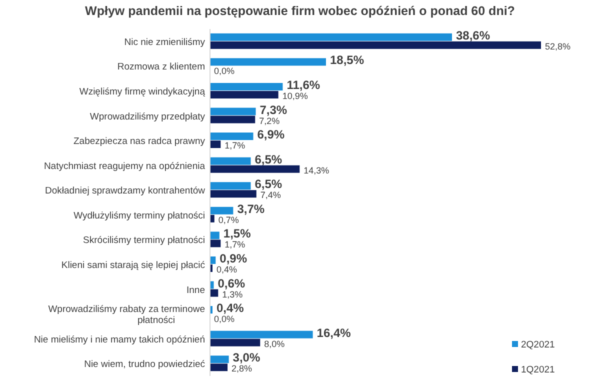 This screenshot has height=388, width=600. Describe the element at coordinates (232, 294) in the screenshot. I see `data-label: 1,3%` at that location.